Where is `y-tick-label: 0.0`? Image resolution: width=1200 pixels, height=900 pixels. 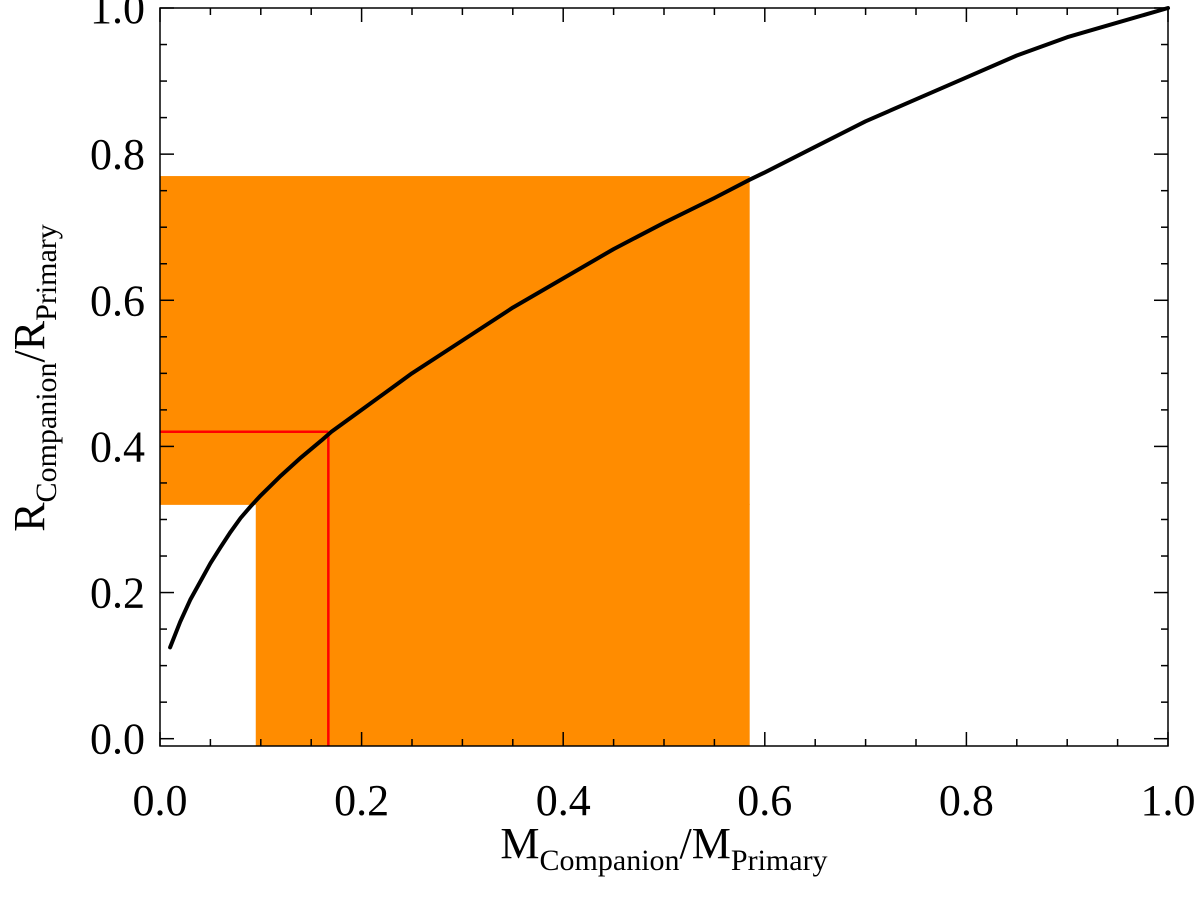
y-tick-label: 0.0 is located at coordinates (117, 739).